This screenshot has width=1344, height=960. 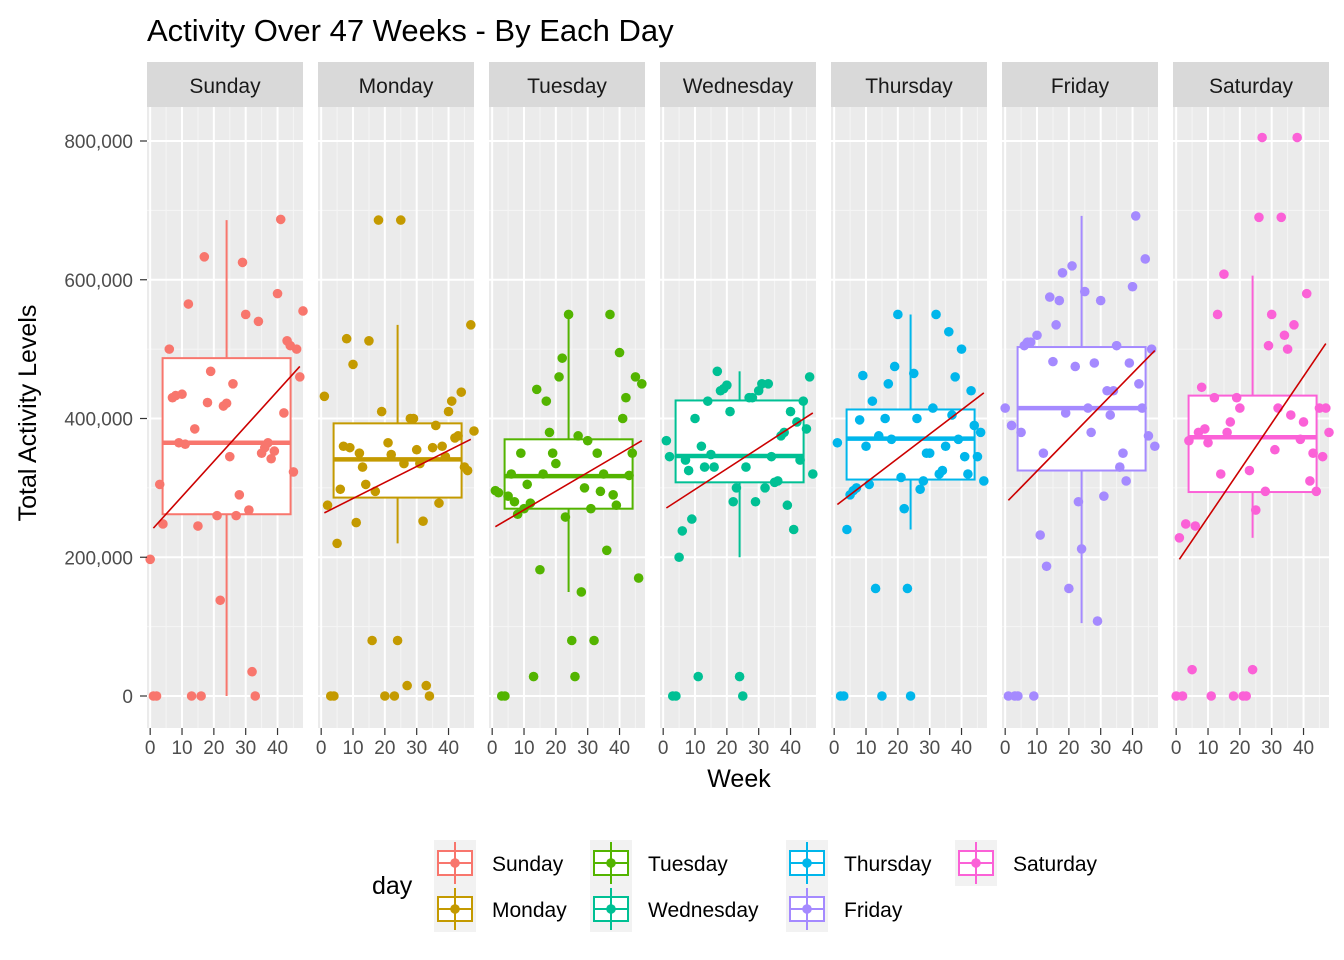 What do you see at coordinates (739, 779) in the screenshot?
I see `x-axis-title: Week` at bounding box center [739, 779].